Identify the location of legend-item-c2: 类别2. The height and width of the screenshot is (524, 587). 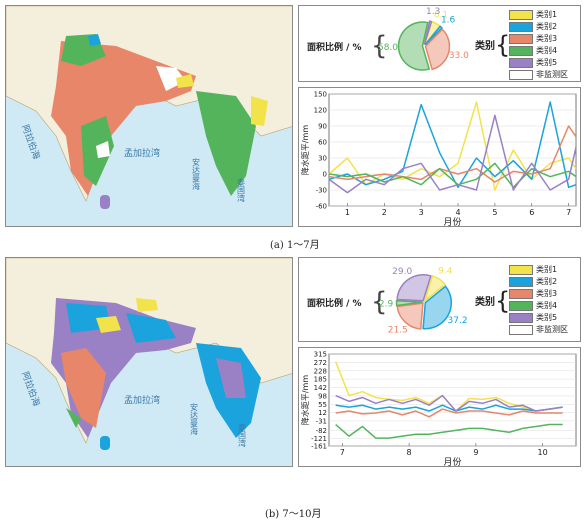
(533, 26).